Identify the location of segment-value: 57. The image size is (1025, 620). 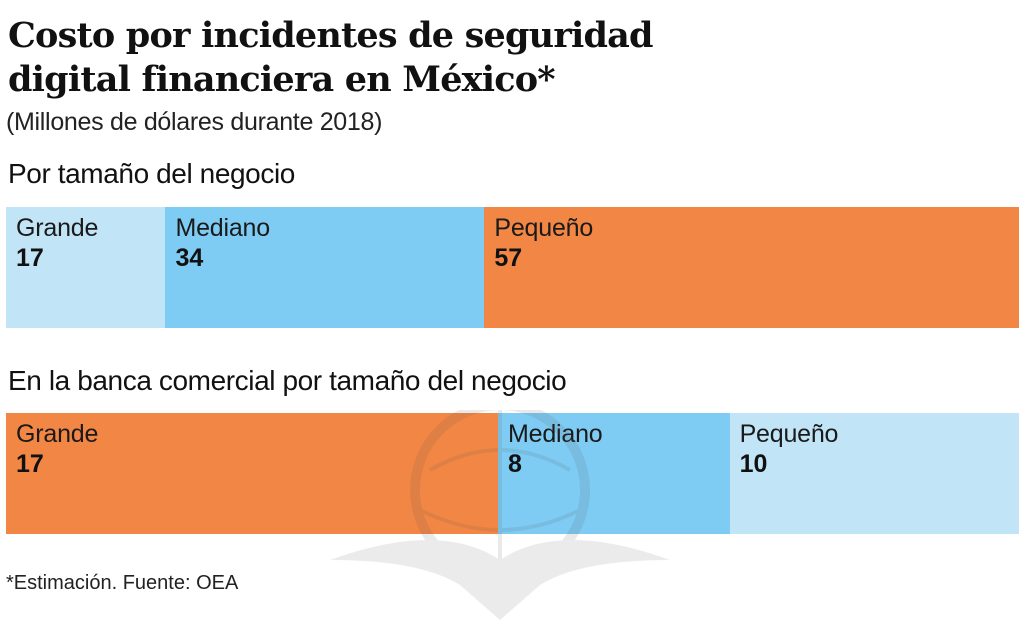
(508, 258).